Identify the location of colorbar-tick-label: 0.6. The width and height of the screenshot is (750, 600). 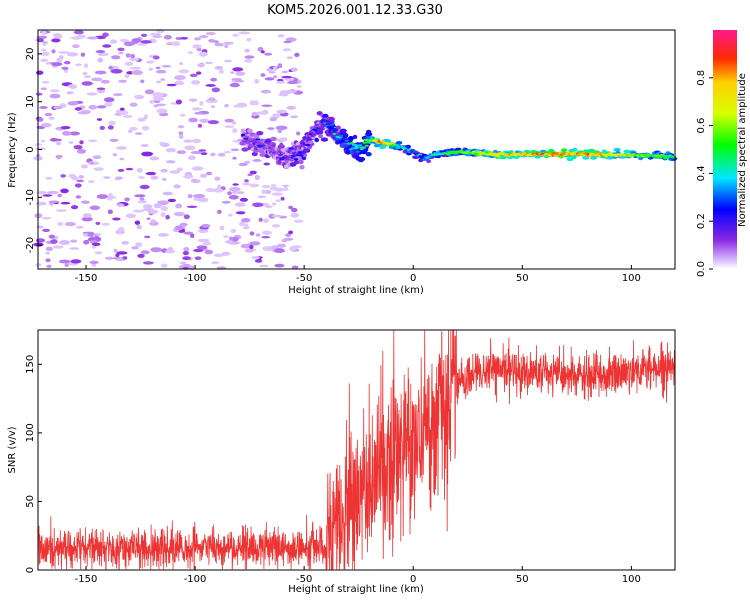
(701, 126).